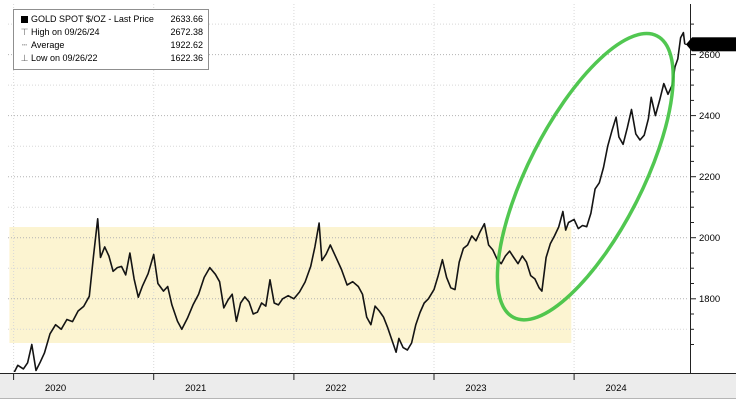  I want to click on last-price-badge-arrow, so click(689, 44).